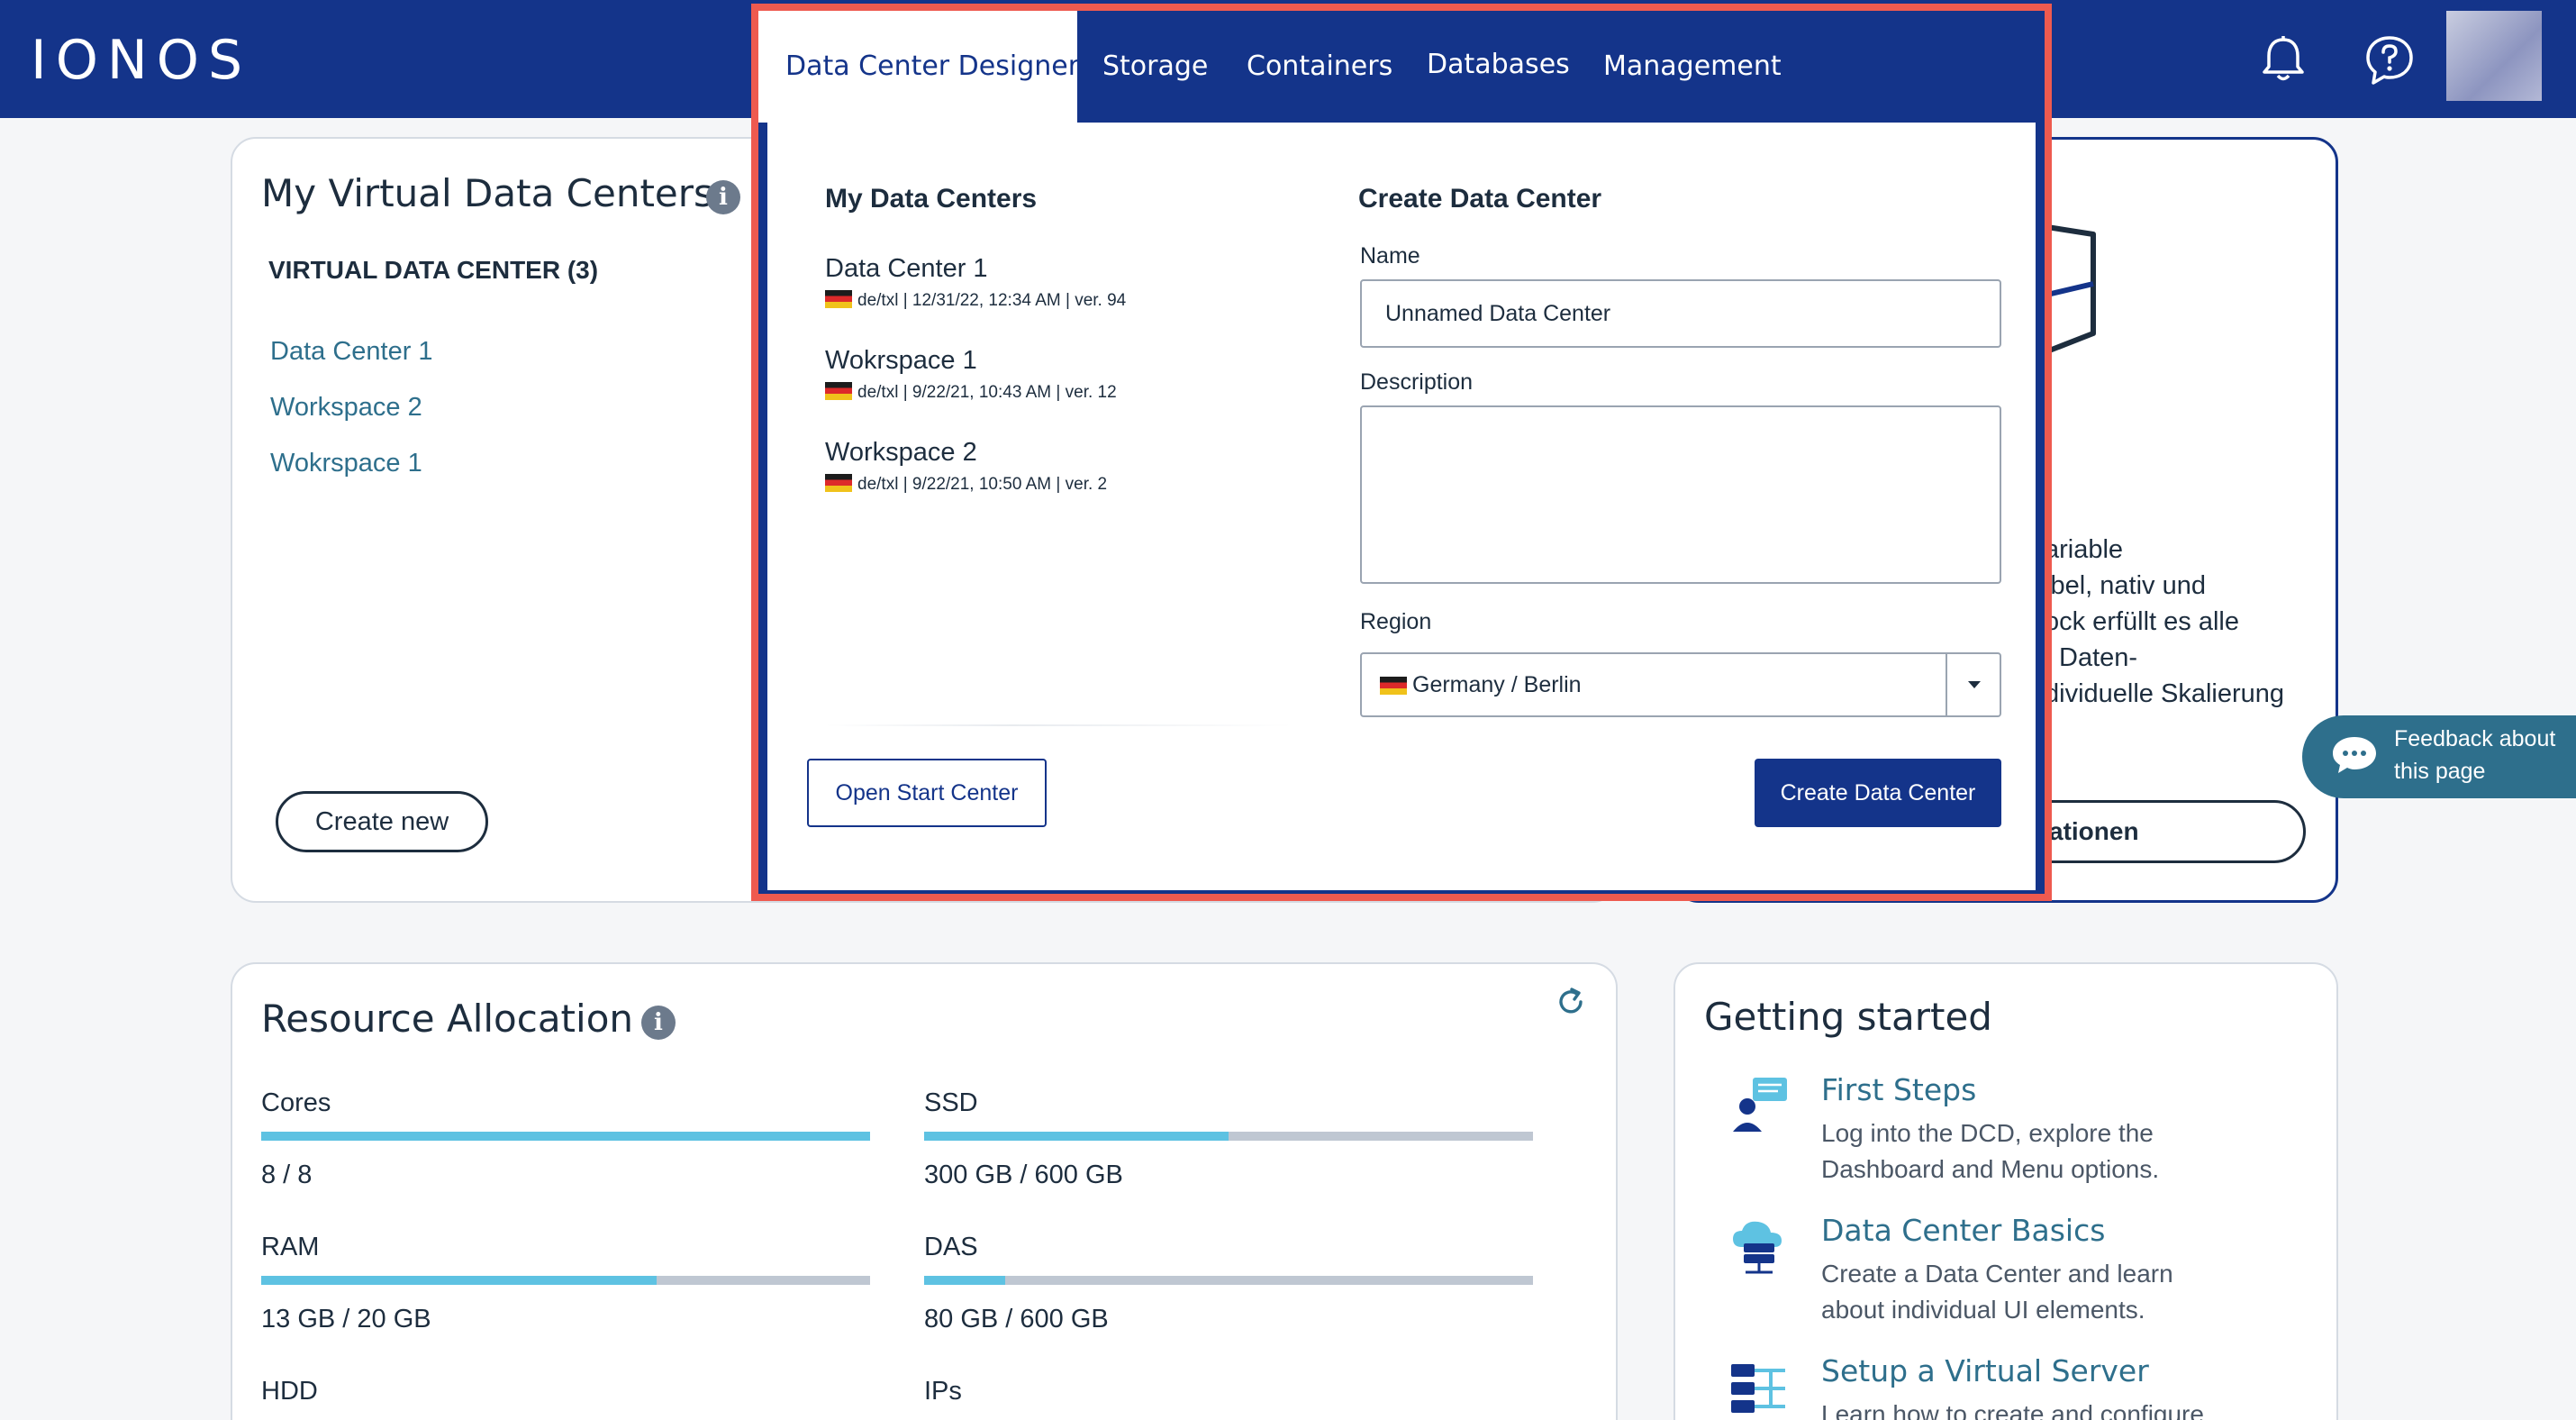  I want to click on resource-value-cores: 8 / 8, so click(287, 1175).